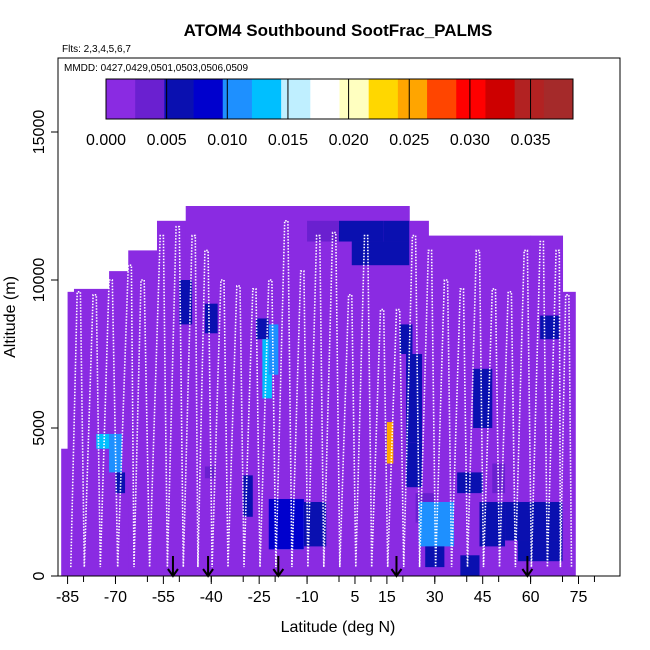 The image size is (650, 650). I want to click on y-axis-label: Altitude (m), so click(10, 317).